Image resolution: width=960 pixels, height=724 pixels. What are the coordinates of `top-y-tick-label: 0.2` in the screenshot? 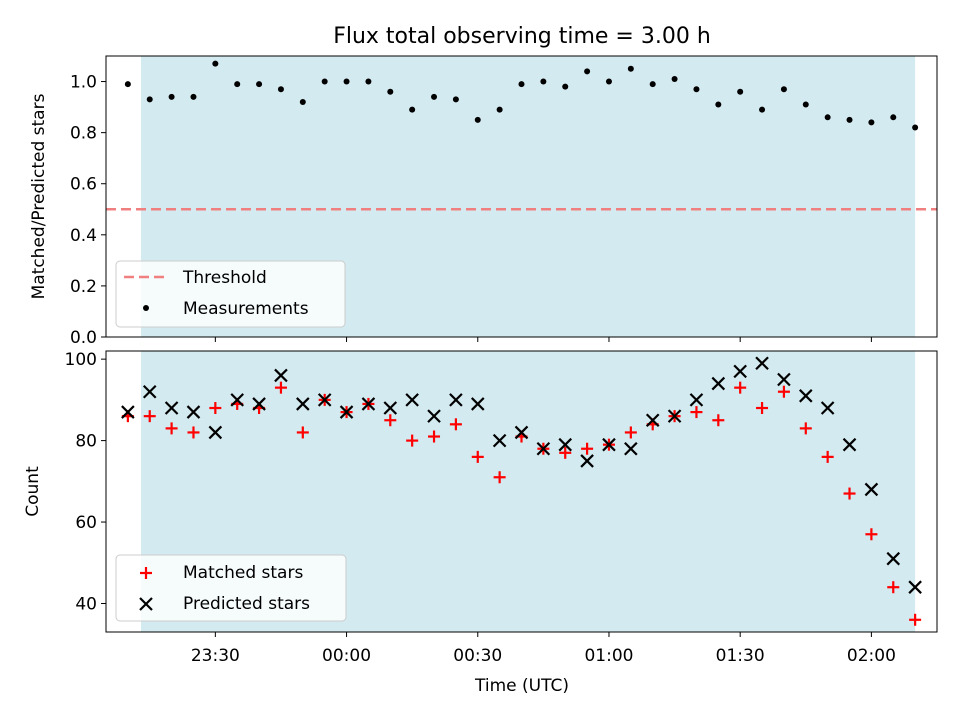 It's located at (83, 287).